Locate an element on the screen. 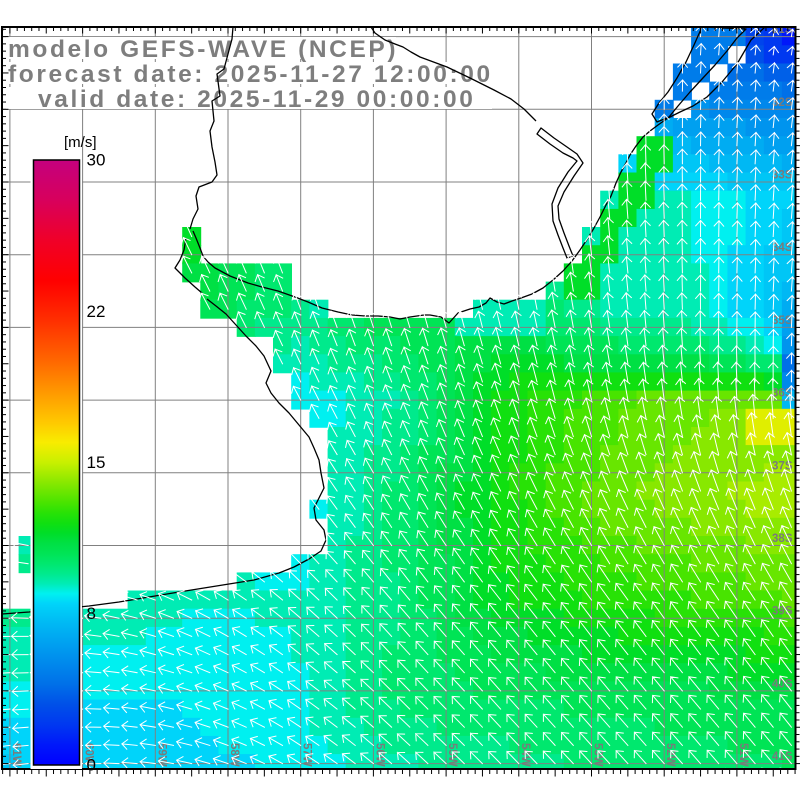 The image size is (800, 805). svg-text: 35S is located at coordinates (782, 321).